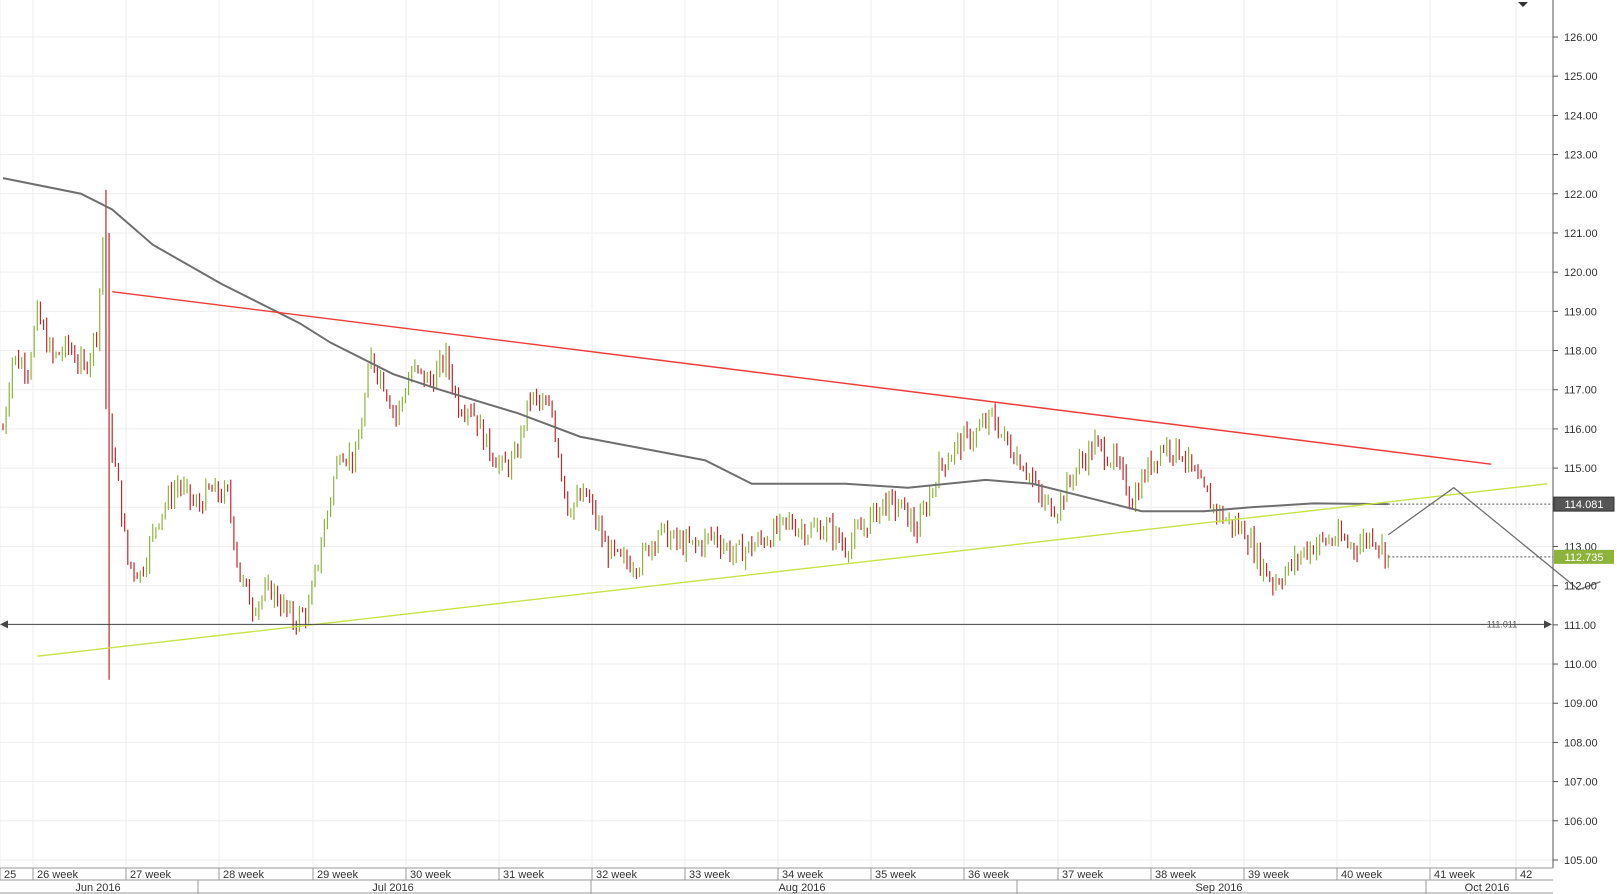 This screenshot has height=894, width=1617. Describe the element at coordinates (1581, 861) in the screenshot. I see `y-tick-label: 105.00` at that location.